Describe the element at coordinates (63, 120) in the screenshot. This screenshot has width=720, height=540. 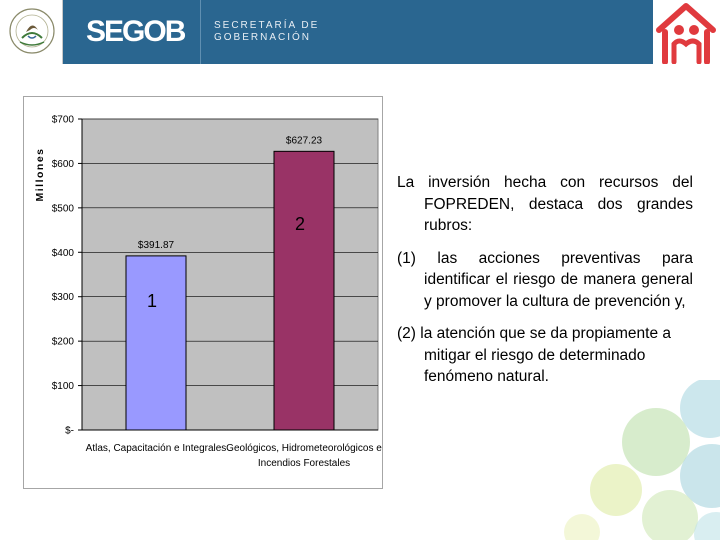
I see `y-tick-label: $700` at that location.